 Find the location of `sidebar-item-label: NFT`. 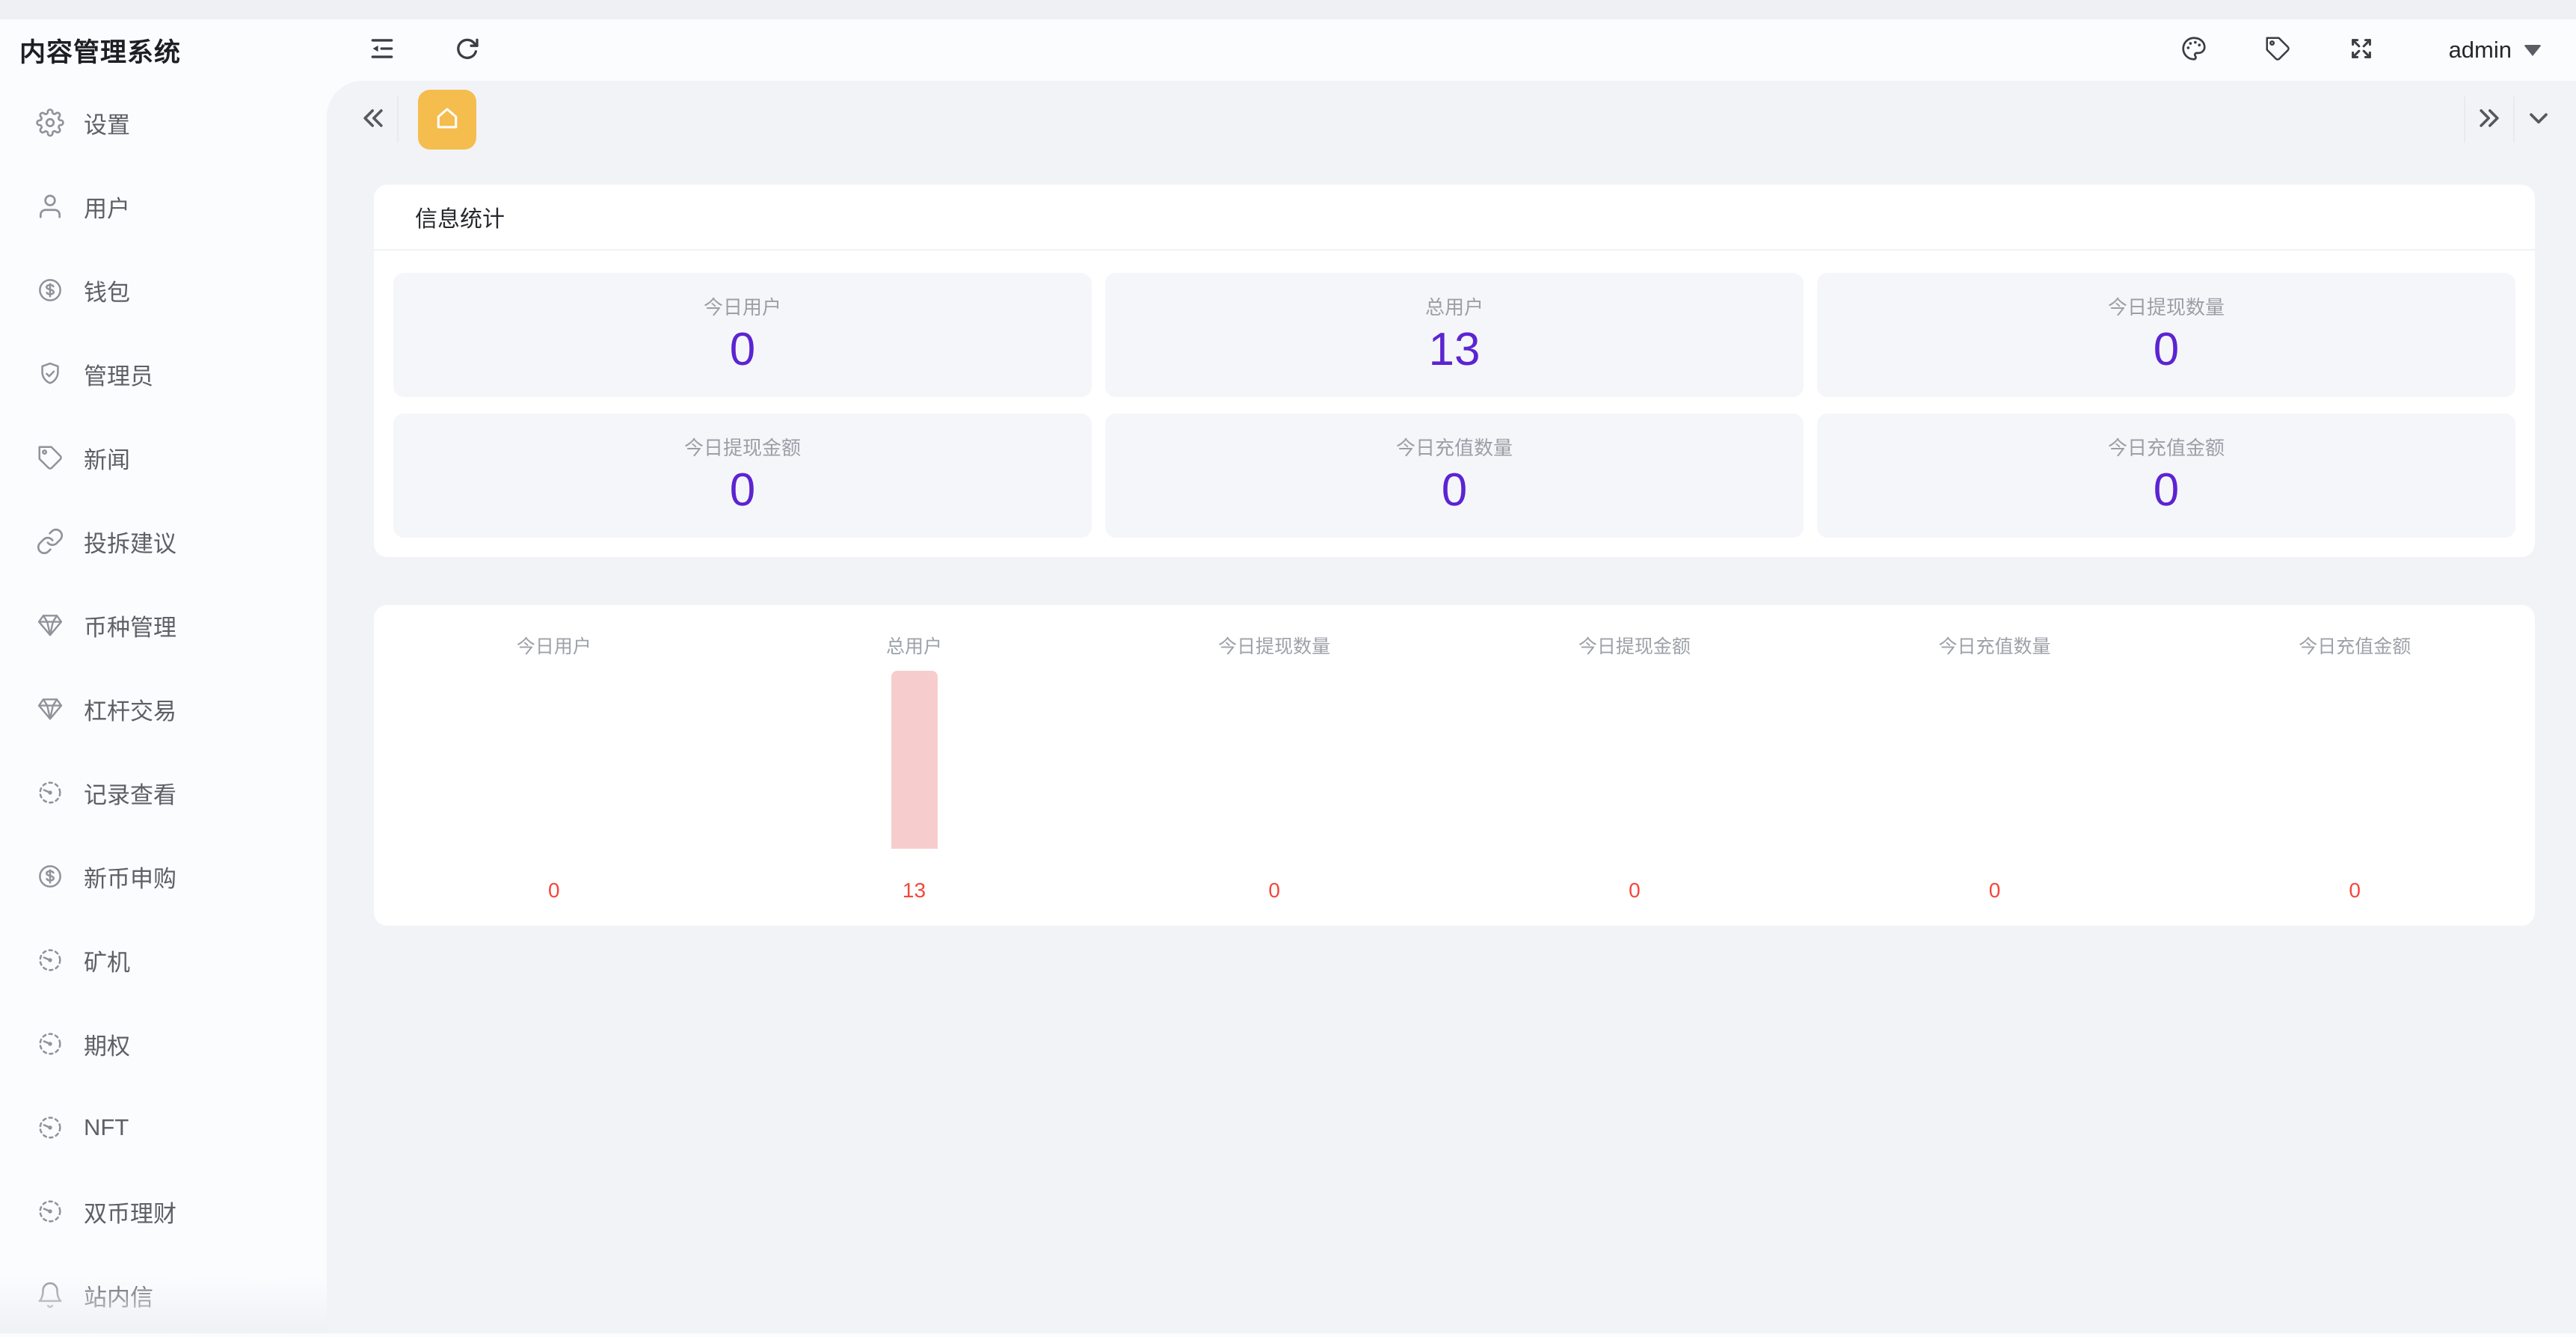

sidebar-item-label: NFT is located at coordinates (106, 1127).